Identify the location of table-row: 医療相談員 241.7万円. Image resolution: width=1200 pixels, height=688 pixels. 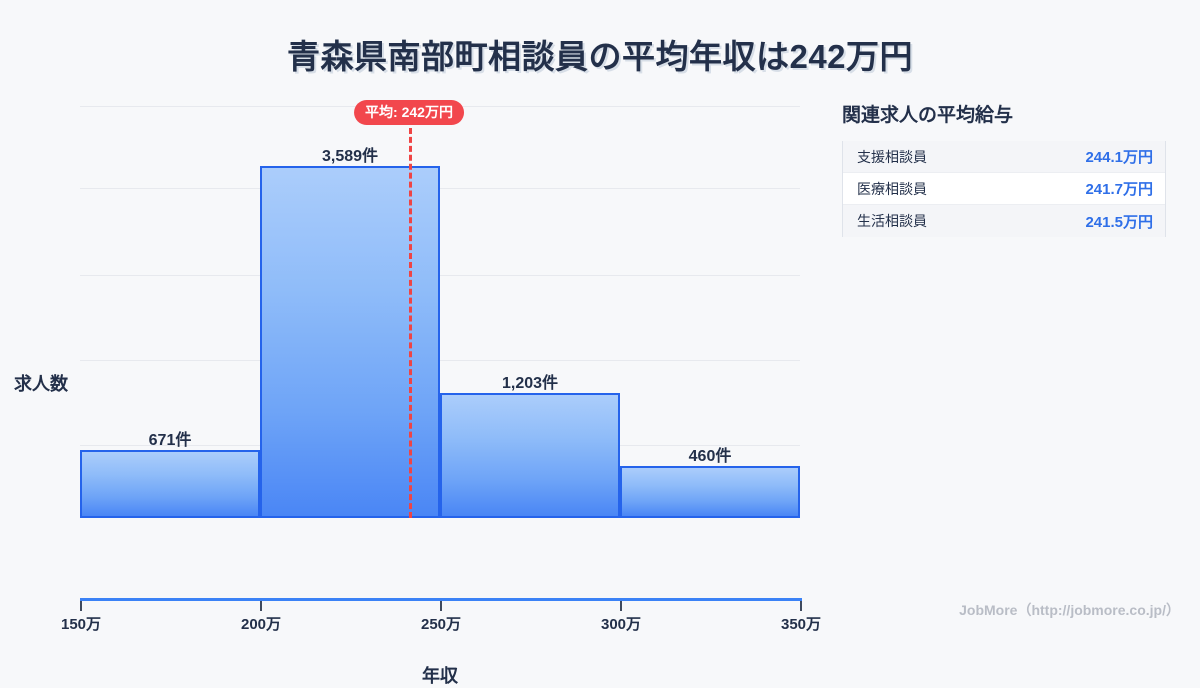
(1004, 189).